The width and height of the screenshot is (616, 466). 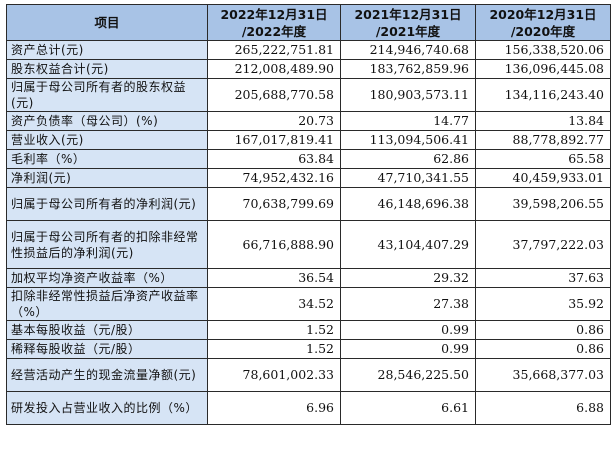 I want to click on row-label: 归属于母公司所有者的净利润(元), so click(x=107, y=204).